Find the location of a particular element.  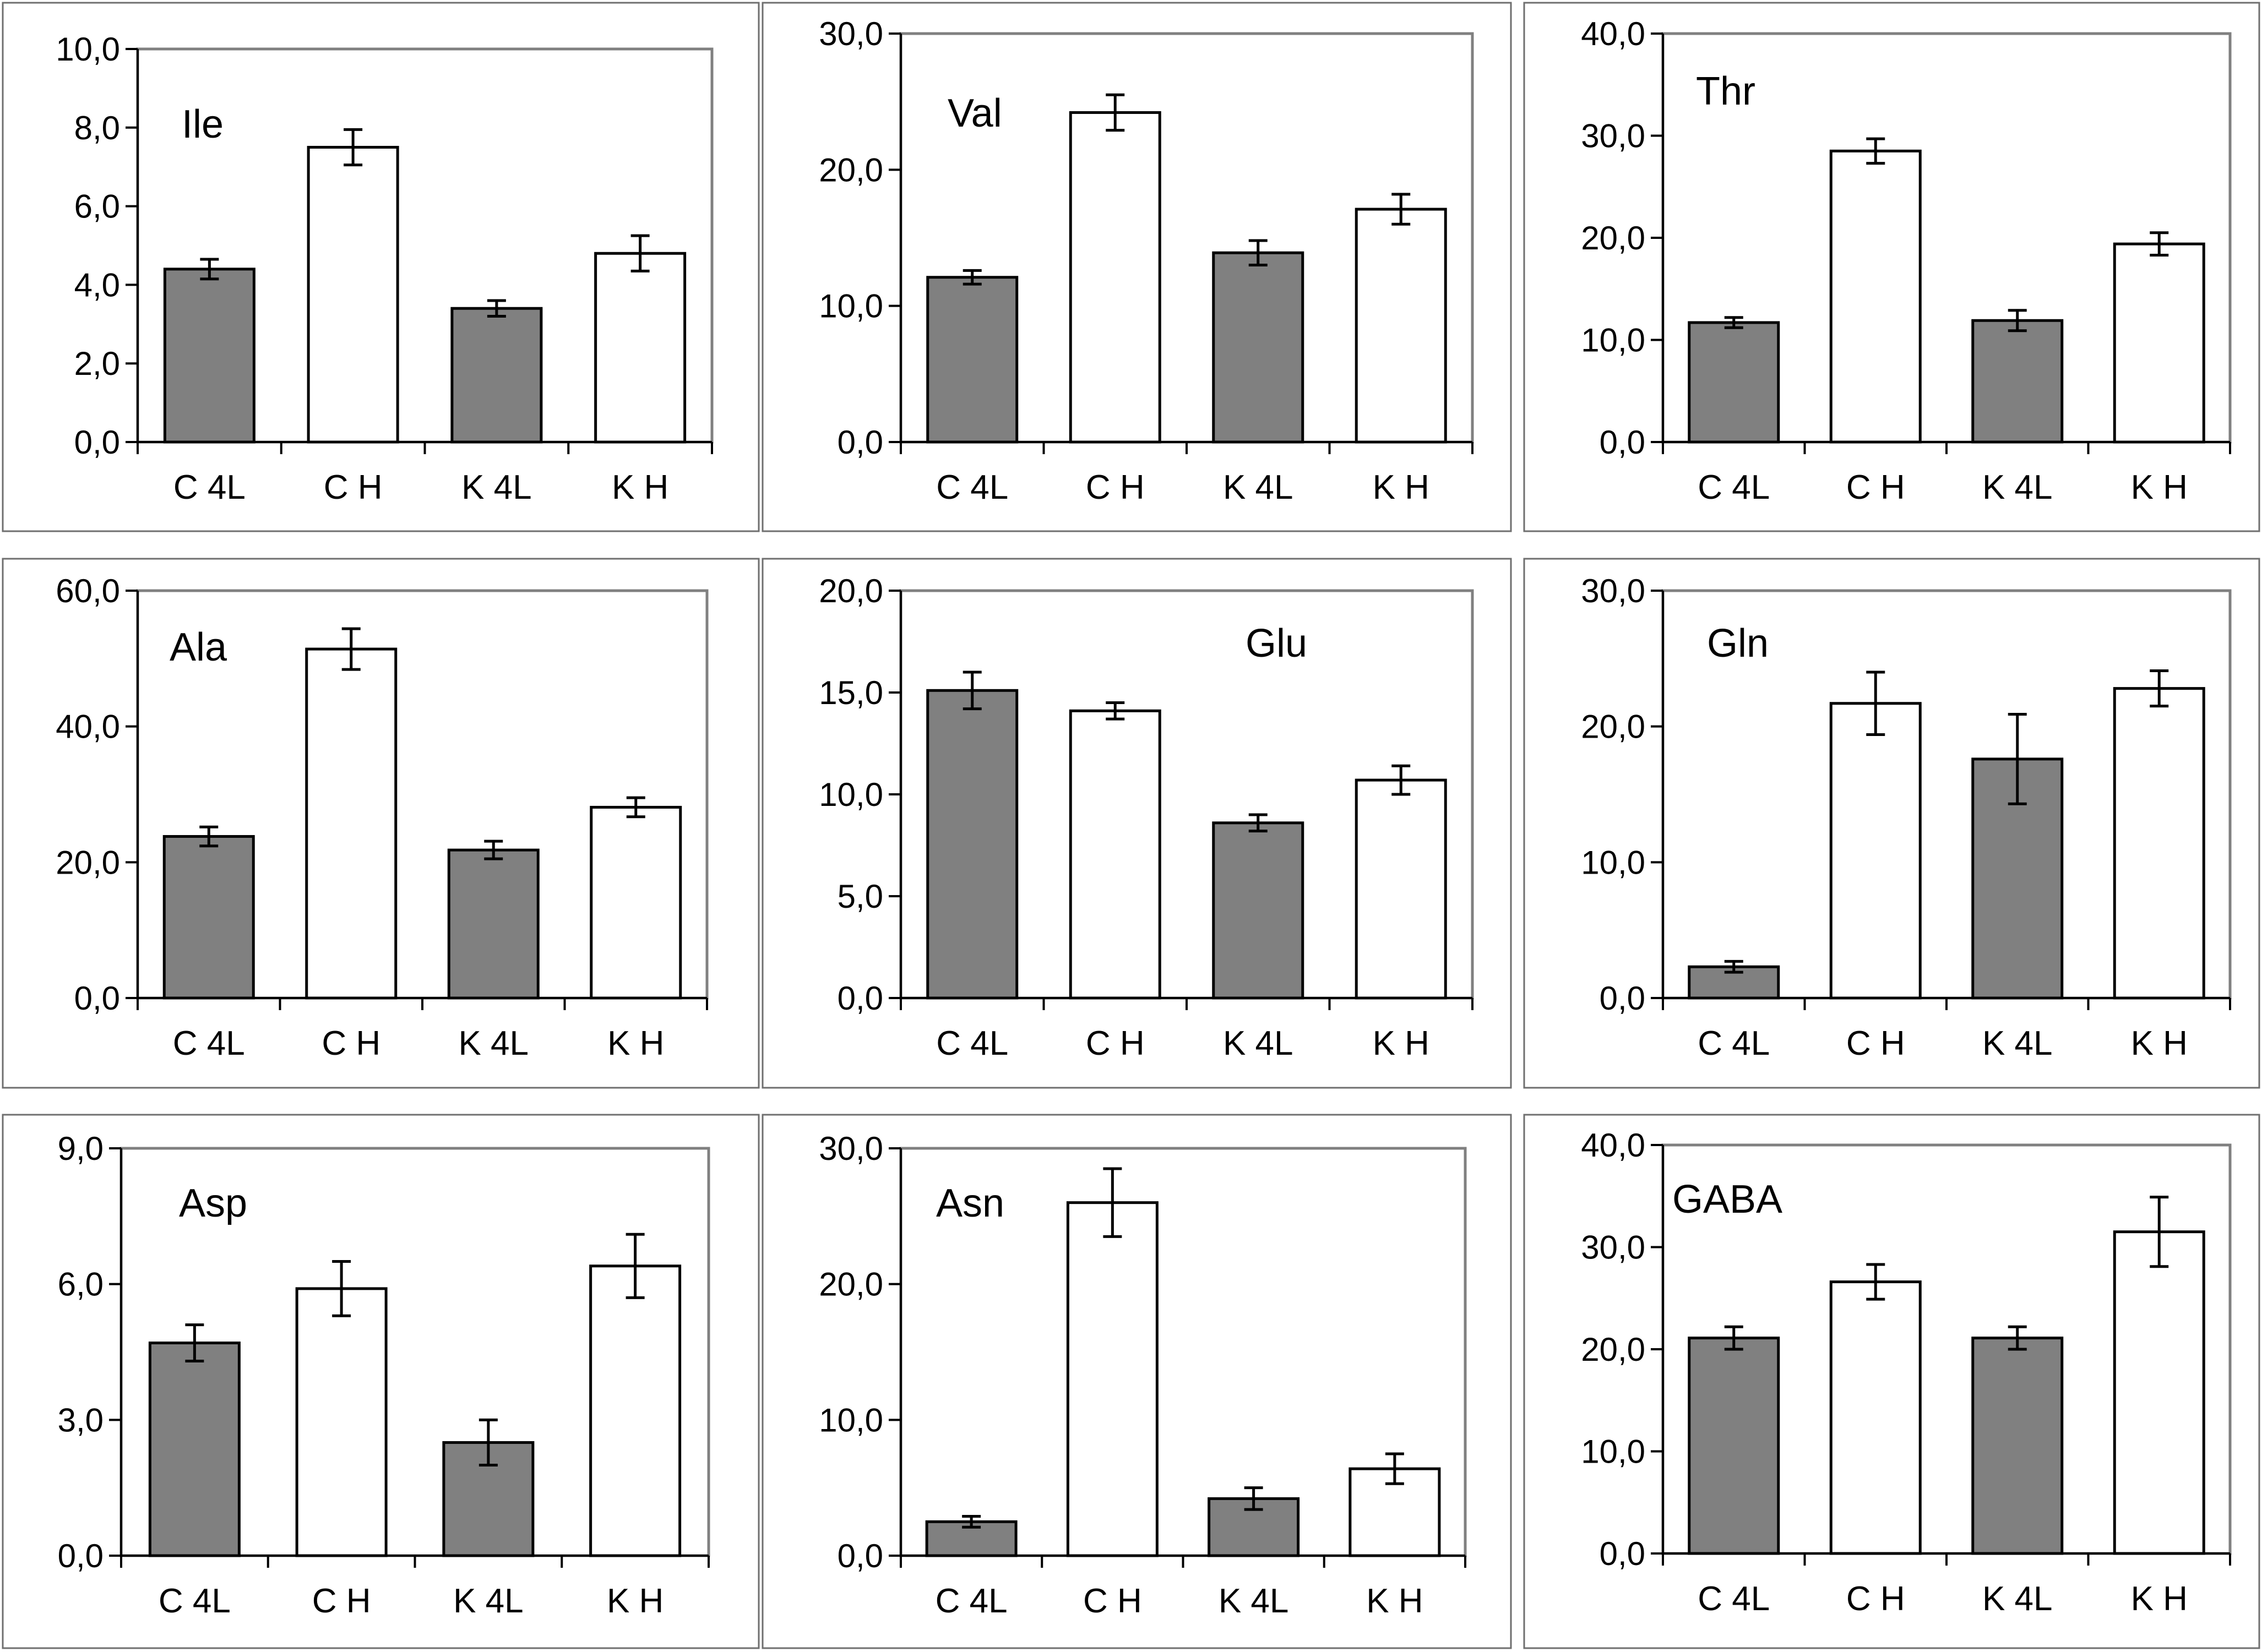

chart-panel-ala: 0,0 20,0 40,0 60,0 C 4L C H K 4L K H Ala is located at coordinates (381, 823).